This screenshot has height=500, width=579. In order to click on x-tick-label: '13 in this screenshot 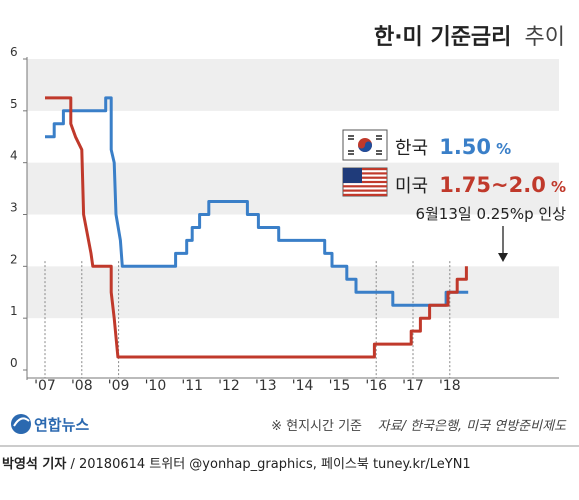, I will do `click(266, 386)`.